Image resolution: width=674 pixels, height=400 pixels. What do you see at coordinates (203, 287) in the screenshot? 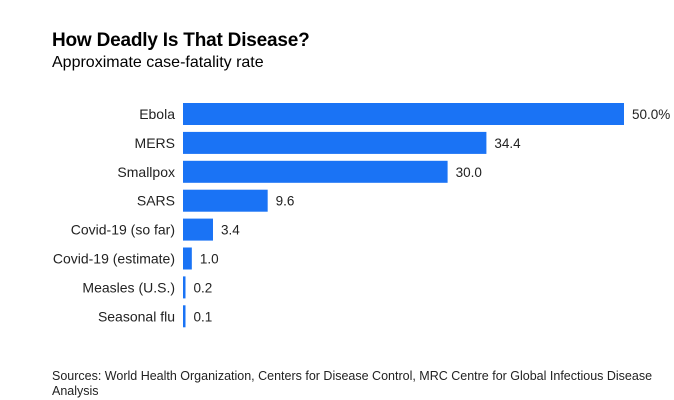
I see `value-label: 0.2` at bounding box center [203, 287].